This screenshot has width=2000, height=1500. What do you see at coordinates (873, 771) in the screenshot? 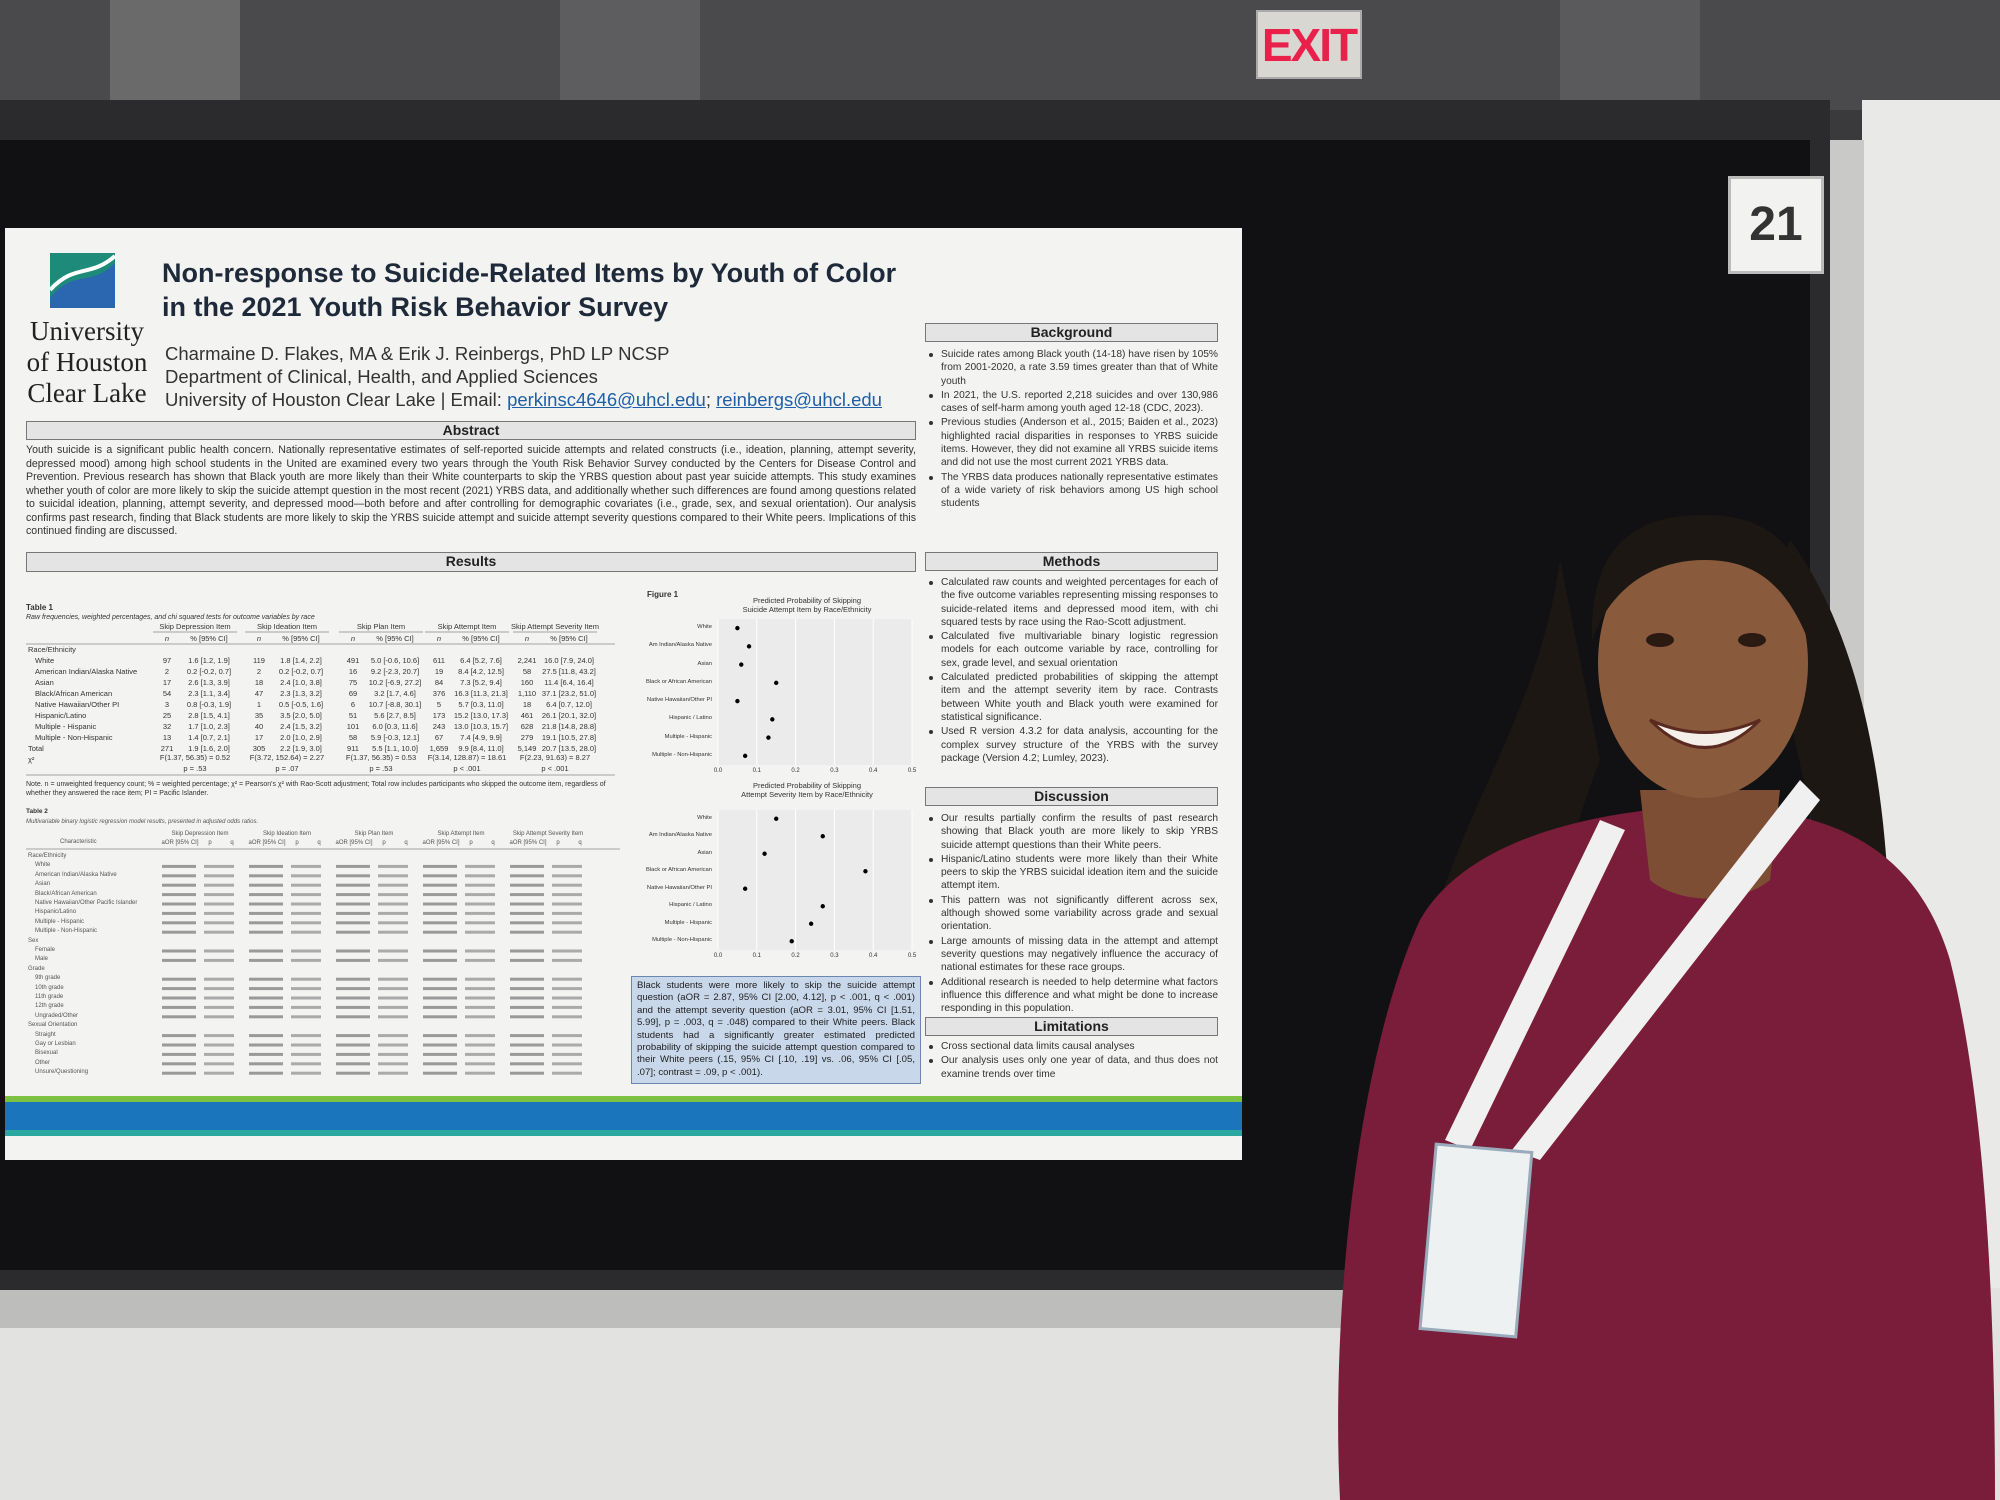
I see `x-tick-label: 0.4` at bounding box center [873, 771].